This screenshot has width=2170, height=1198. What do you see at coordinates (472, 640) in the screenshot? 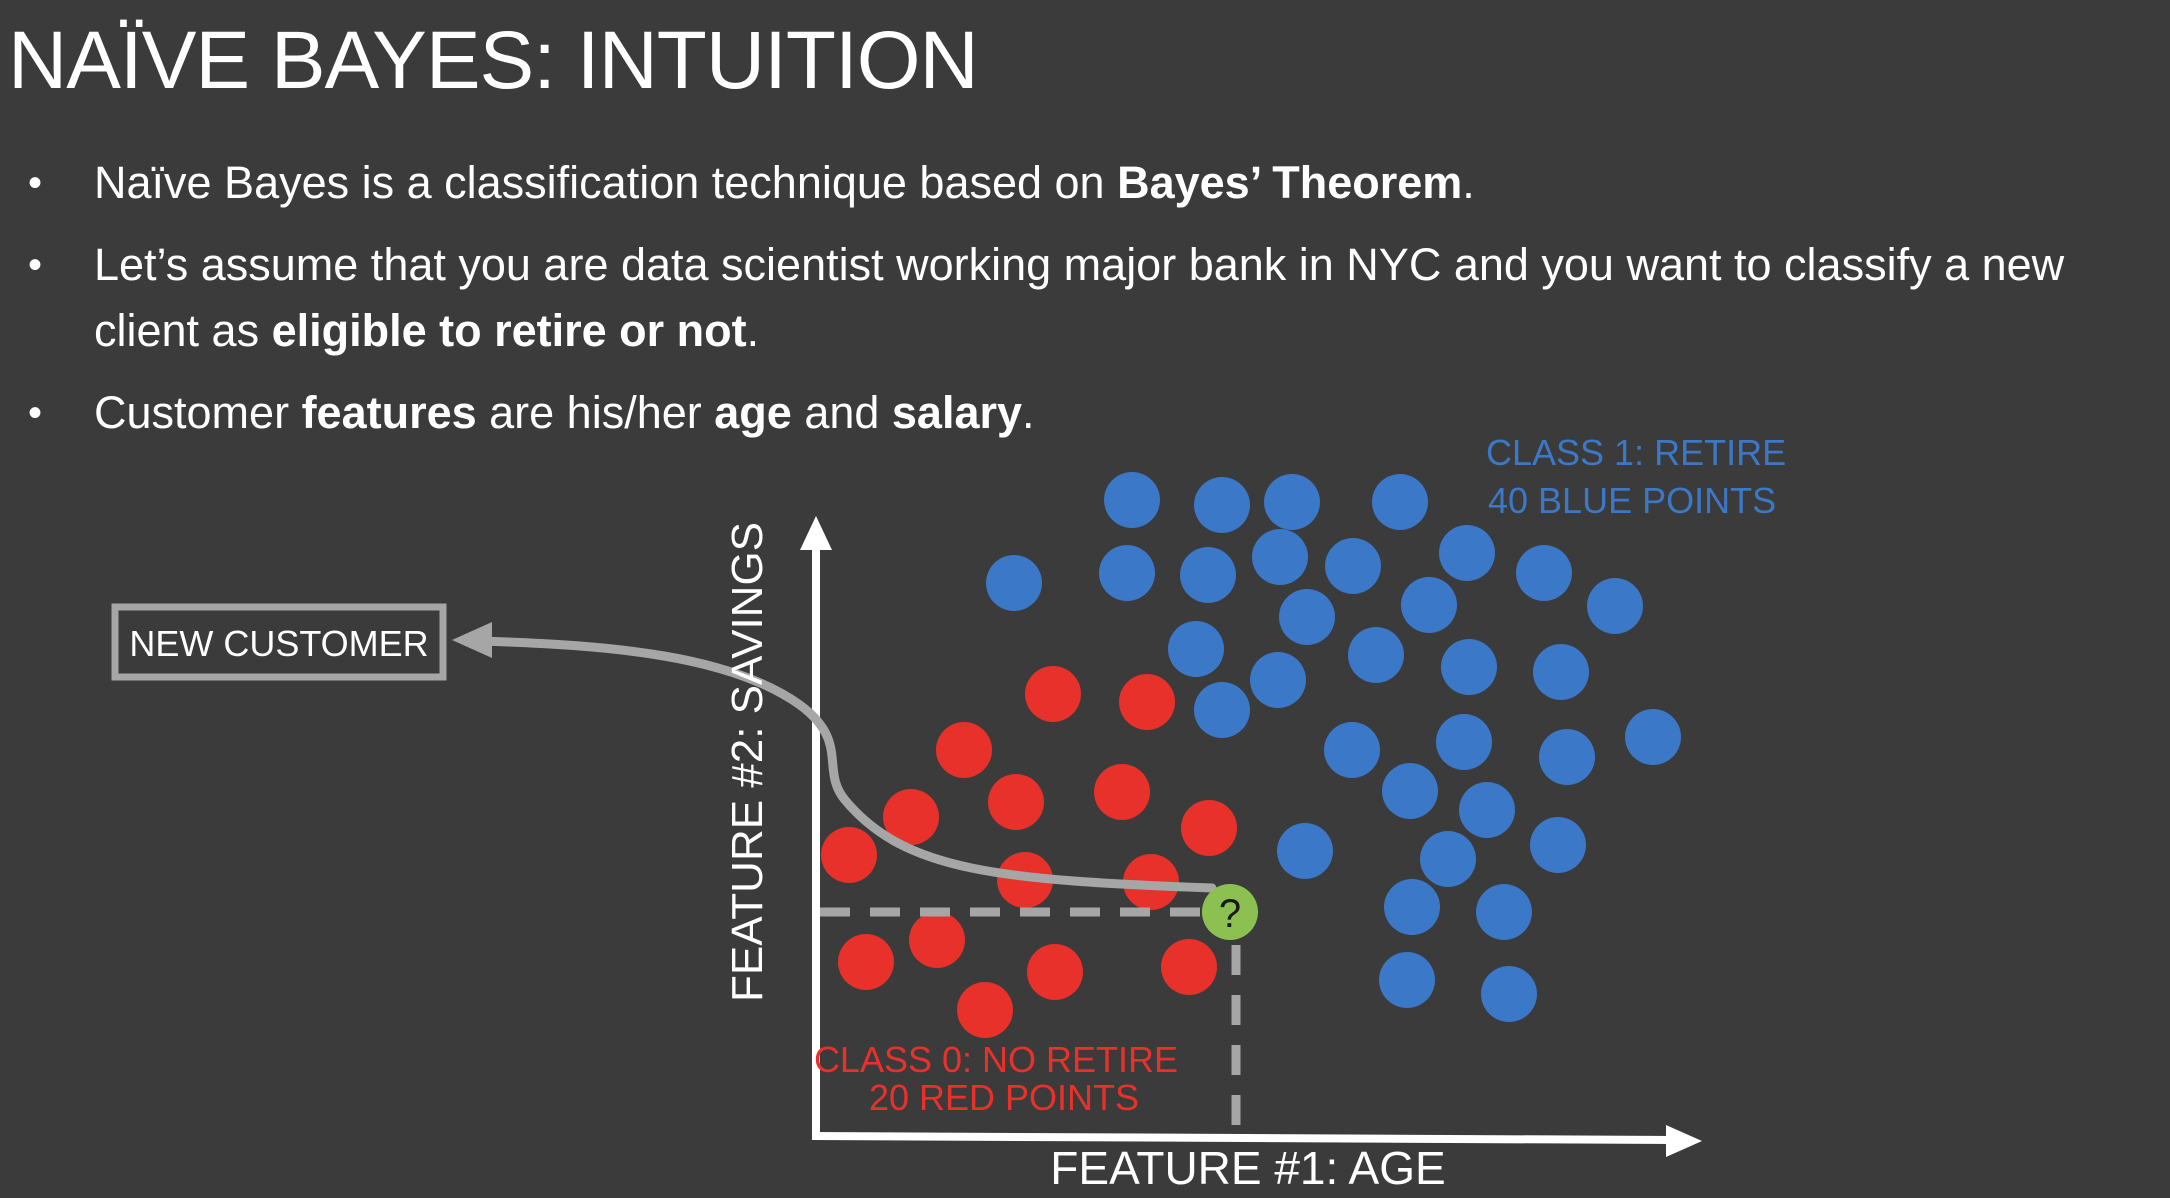
I see `new-customer-arrow-head-icon` at bounding box center [472, 640].